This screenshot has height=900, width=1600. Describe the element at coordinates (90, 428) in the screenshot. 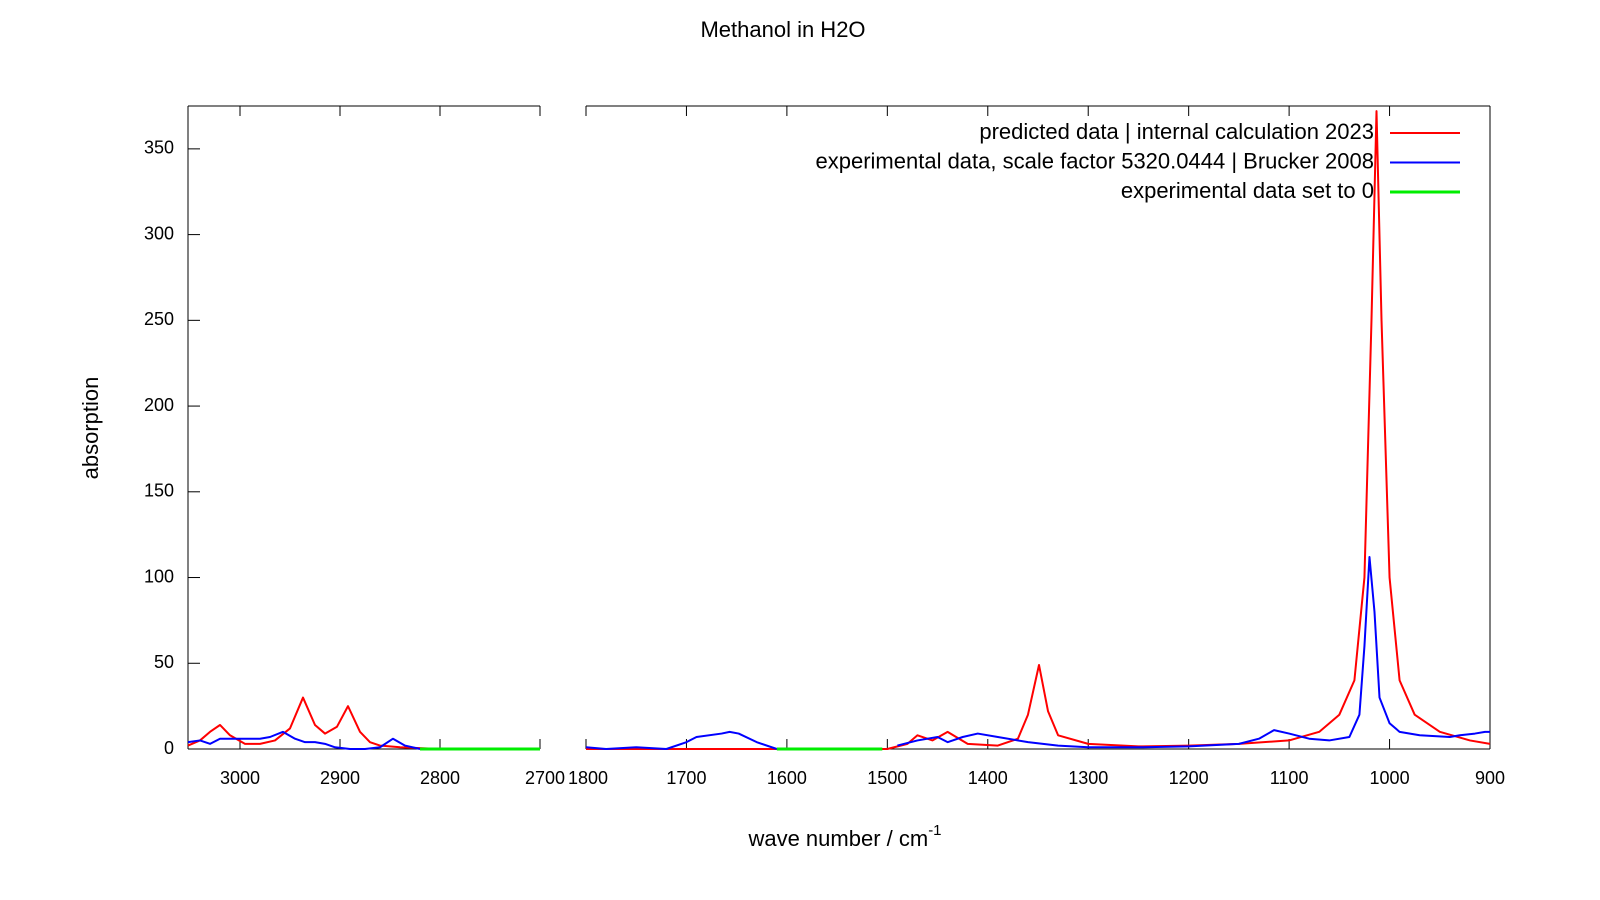

I see `y-axis-label: absorption` at that location.